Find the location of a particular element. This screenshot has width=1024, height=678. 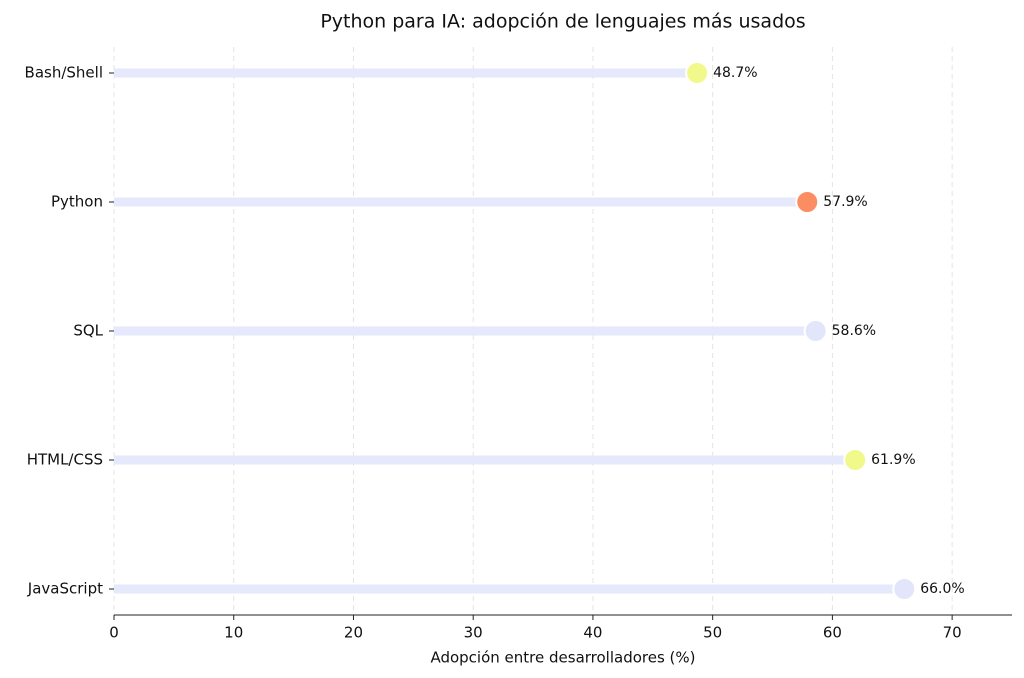

value-label: 61.9% is located at coordinates (893, 460).